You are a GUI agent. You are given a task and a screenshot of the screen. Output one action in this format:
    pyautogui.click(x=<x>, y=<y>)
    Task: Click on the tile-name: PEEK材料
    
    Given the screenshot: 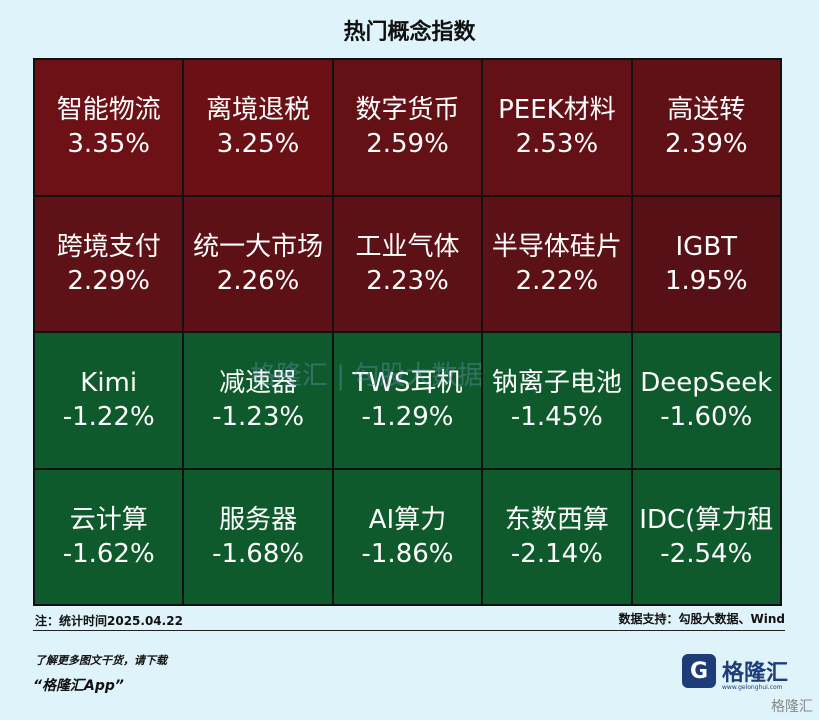 What is the action you would take?
    pyautogui.click(x=557, y=110)
    